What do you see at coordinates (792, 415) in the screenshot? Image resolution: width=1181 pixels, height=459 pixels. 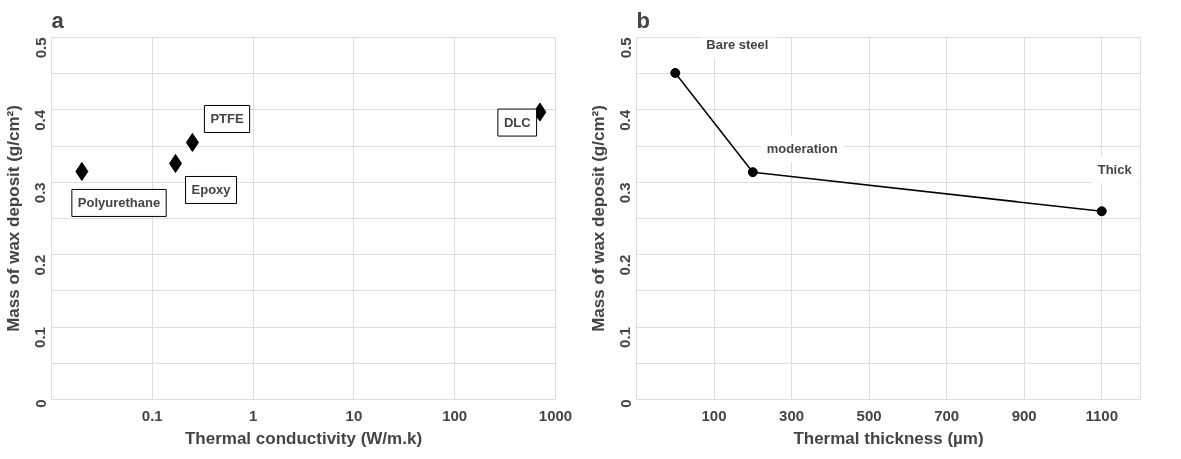 I see `x-tick-label: 300` at bounding box center [792, 415].